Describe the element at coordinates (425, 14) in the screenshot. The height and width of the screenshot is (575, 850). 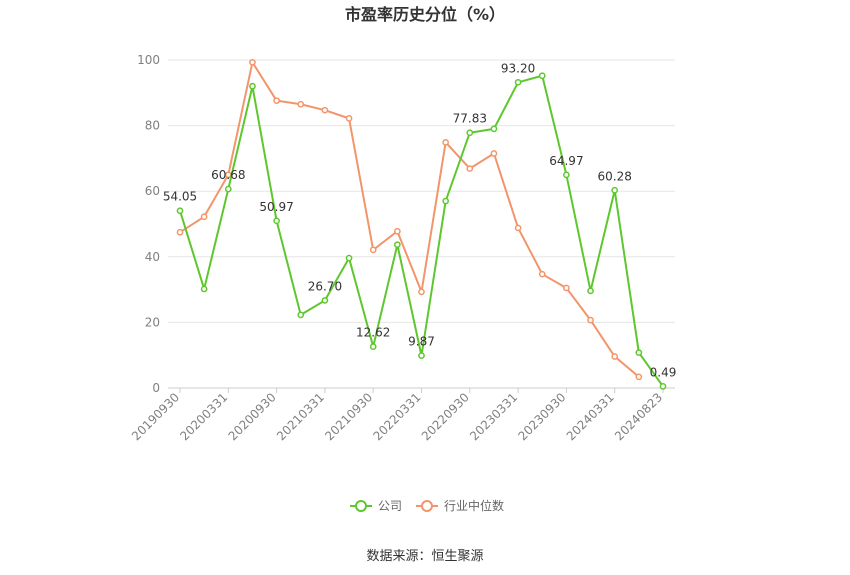
I see `chart-title: 市盈率历史分位（%）` at that location.